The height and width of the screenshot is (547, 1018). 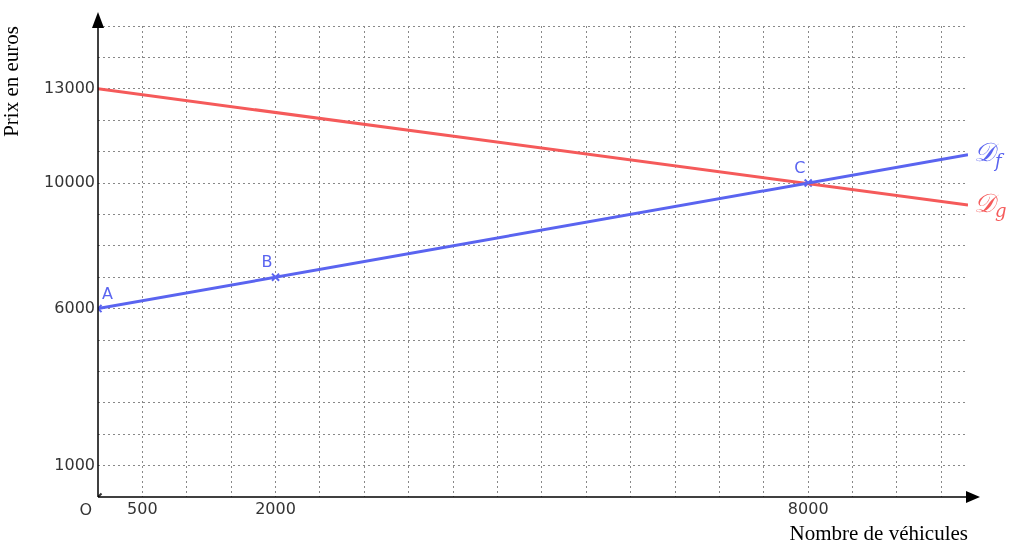 What do you see at coordinates (808, 508) in the screenshot?
I see `x-tick-label: 8000` at bounding box center [808, 508].